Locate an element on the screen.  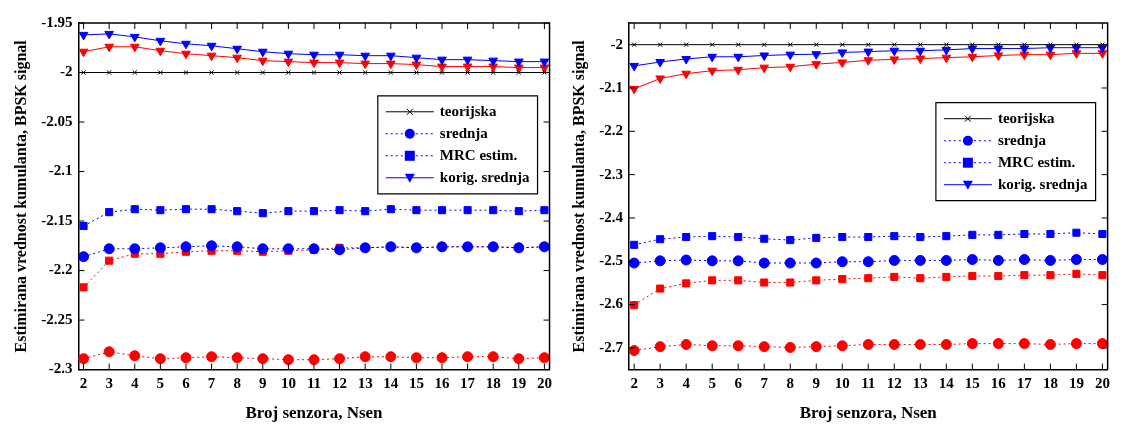
y-tick-label: -2.7 is located at coordinates (611, 346).